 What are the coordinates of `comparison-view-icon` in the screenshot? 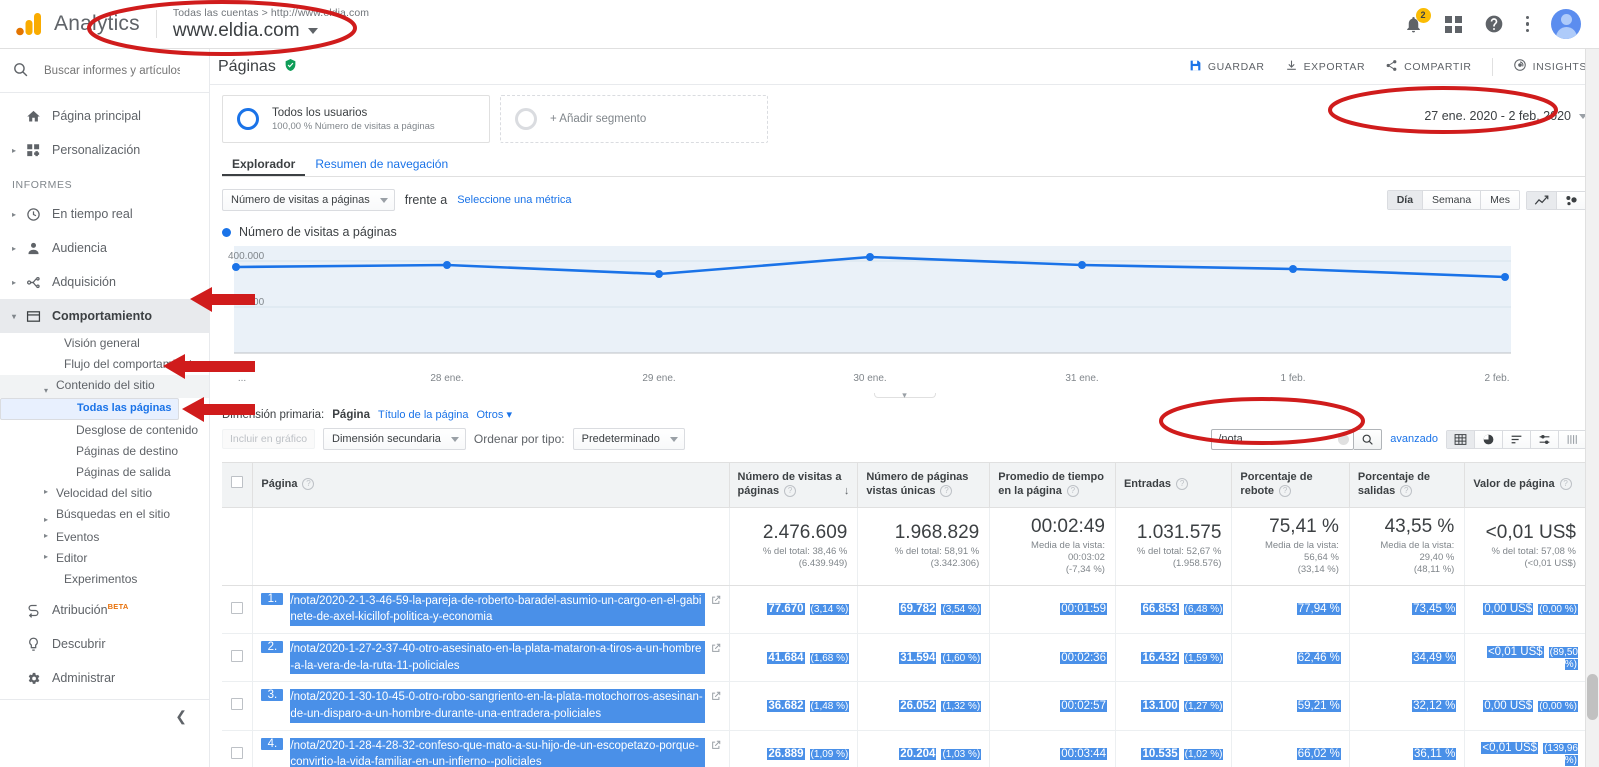 It's located at (1545, 439).